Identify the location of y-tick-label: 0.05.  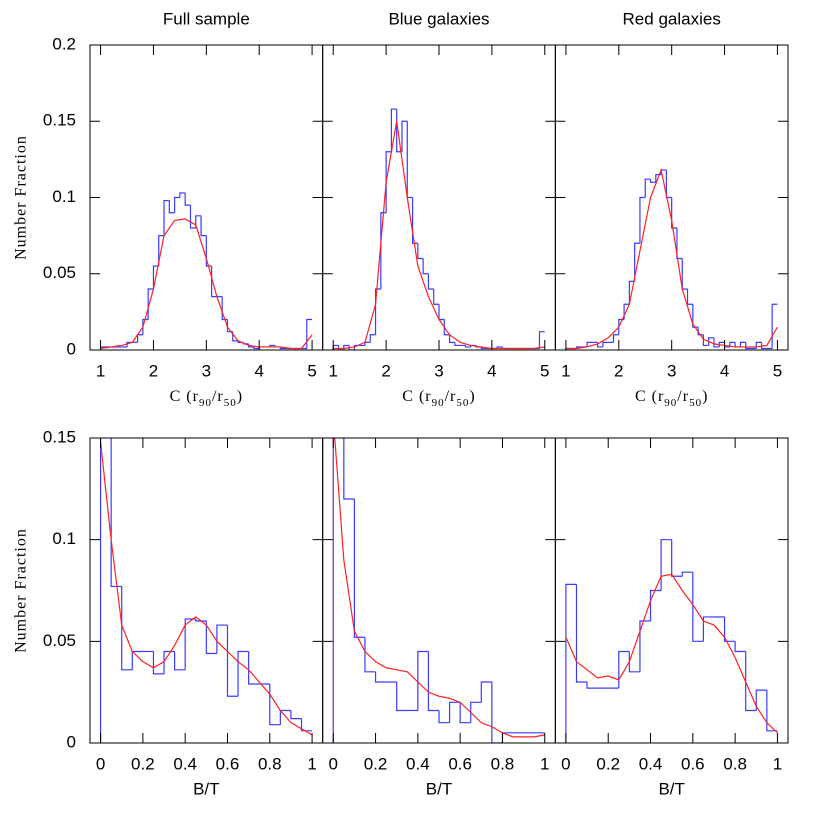
(59, 640).